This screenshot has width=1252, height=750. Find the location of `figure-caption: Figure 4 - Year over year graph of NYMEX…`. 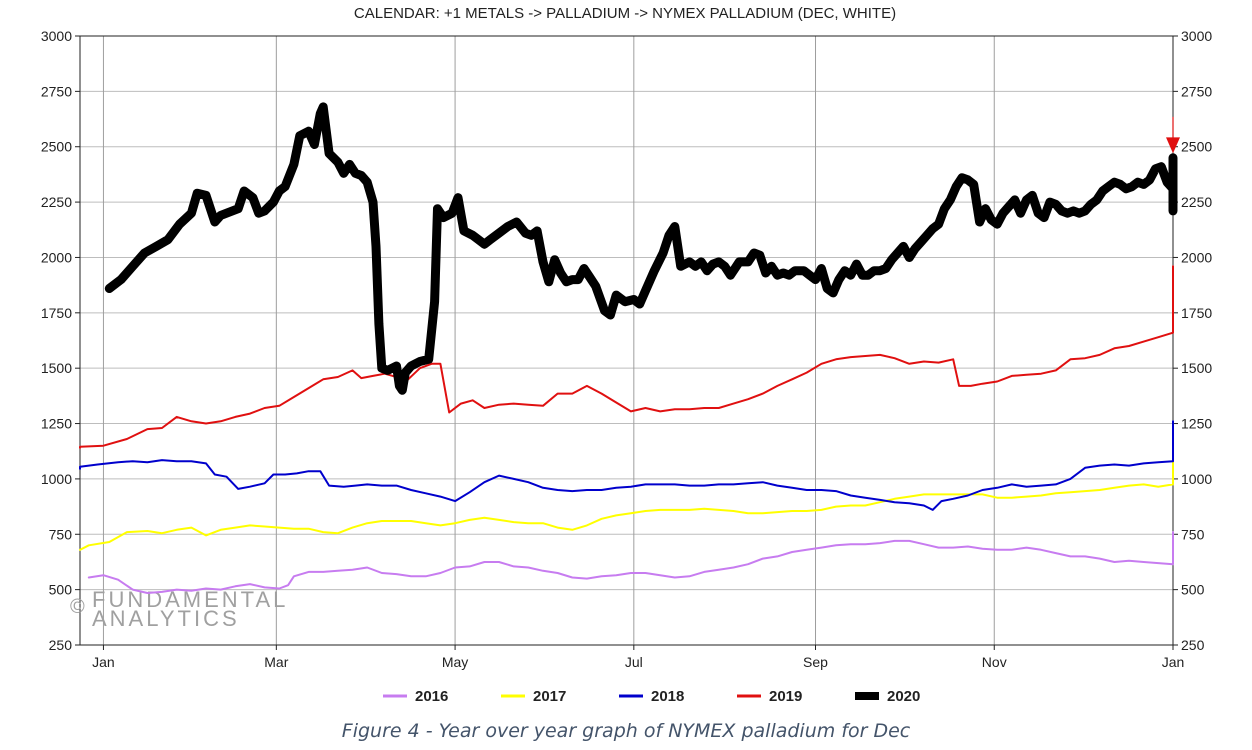

figure-caption: Figure 4 - Year over year graph of NYMEX… is located at coordinates (626, 731).